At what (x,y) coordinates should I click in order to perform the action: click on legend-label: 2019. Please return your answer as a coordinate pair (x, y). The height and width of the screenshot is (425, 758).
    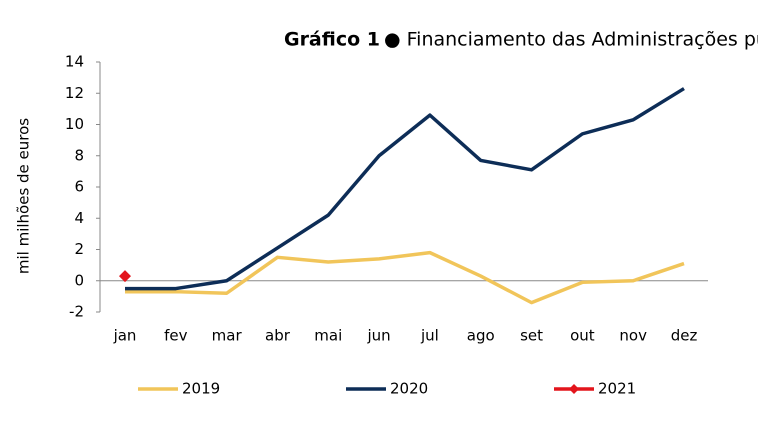
    Looking at the image, I should click on (201, 389).